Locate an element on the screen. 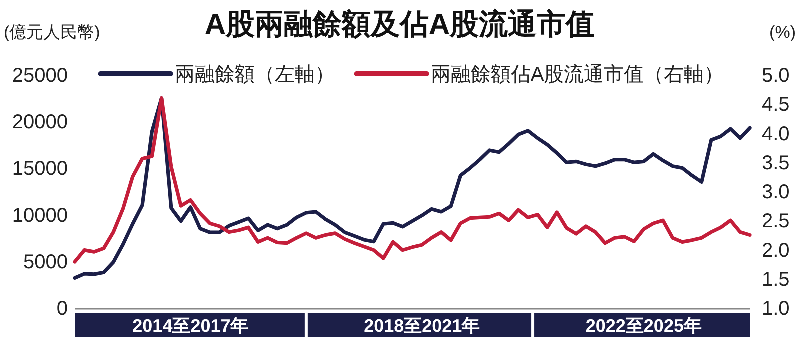  y2-tick-label: 2.5 is located at coordinates (776, 221).